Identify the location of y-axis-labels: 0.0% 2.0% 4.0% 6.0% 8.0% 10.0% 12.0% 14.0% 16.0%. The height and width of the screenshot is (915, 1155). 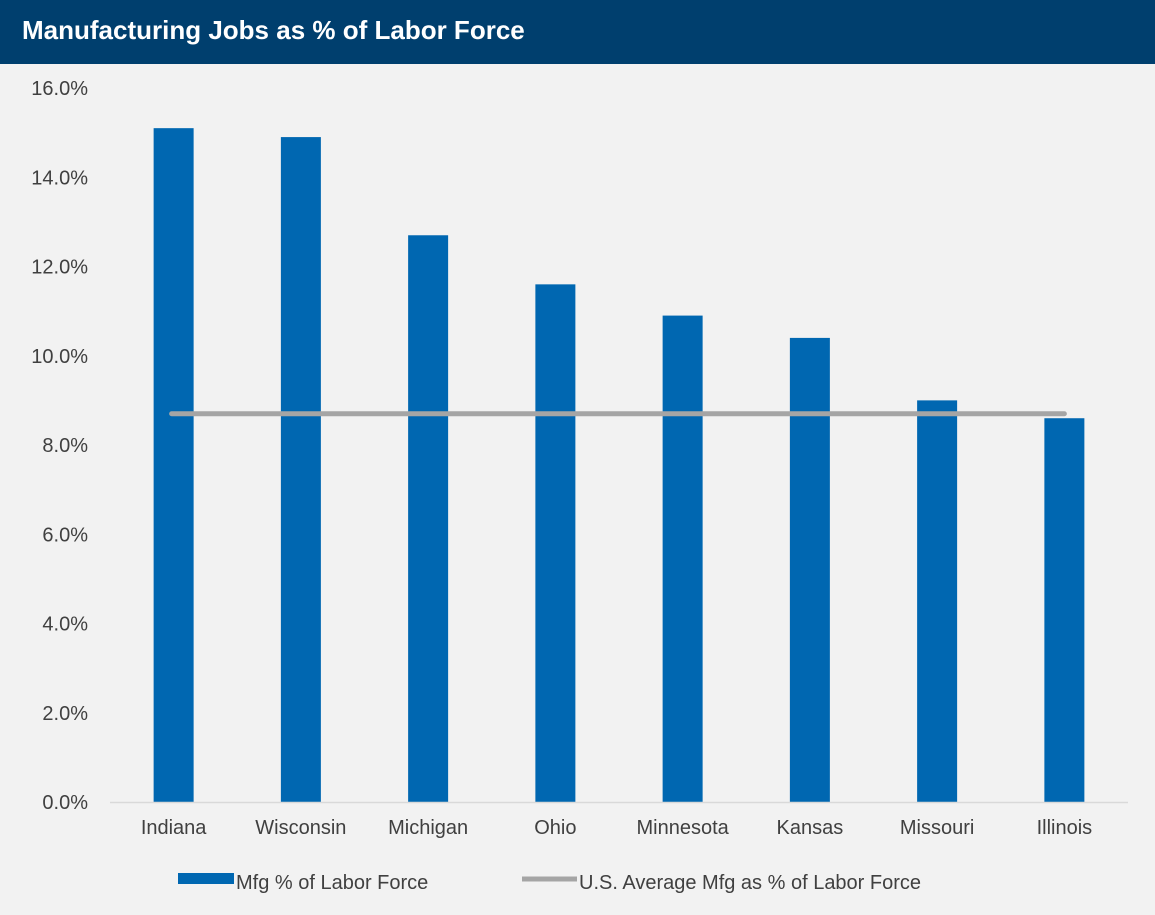
(59, 446).